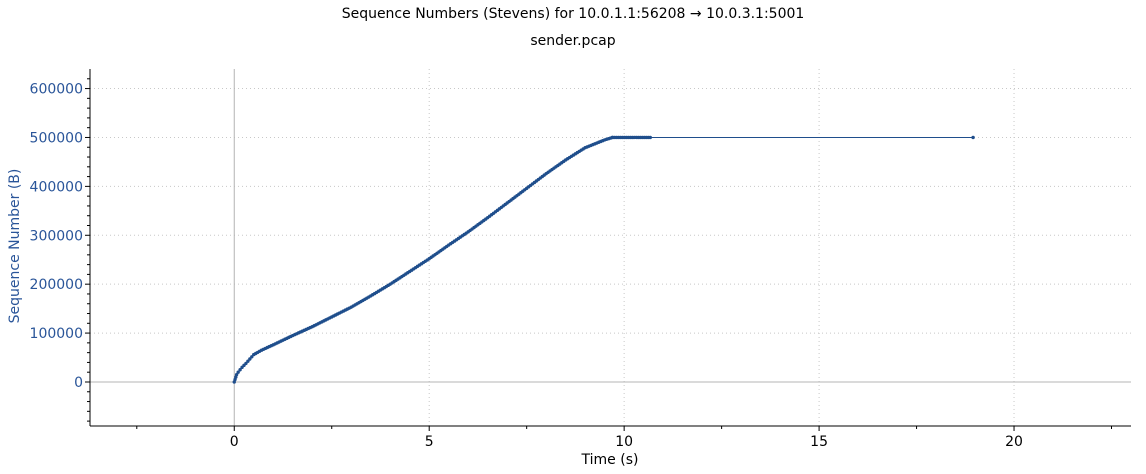 Image resolution: width=1146 pixels, height=474 pixels. Describe the element at coordinates (56, 138) in the screenshot. I see `y-tick-label: 500000` at that location.